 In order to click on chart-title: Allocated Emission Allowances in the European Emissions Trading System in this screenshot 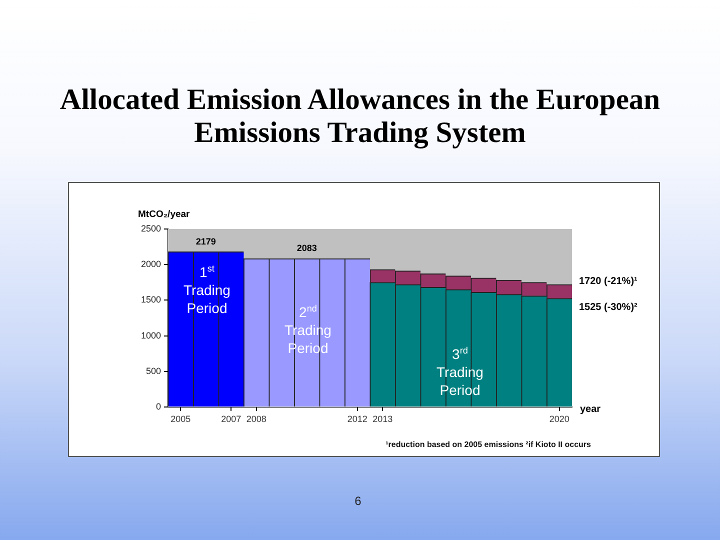, I will do `click(360, 117)`.